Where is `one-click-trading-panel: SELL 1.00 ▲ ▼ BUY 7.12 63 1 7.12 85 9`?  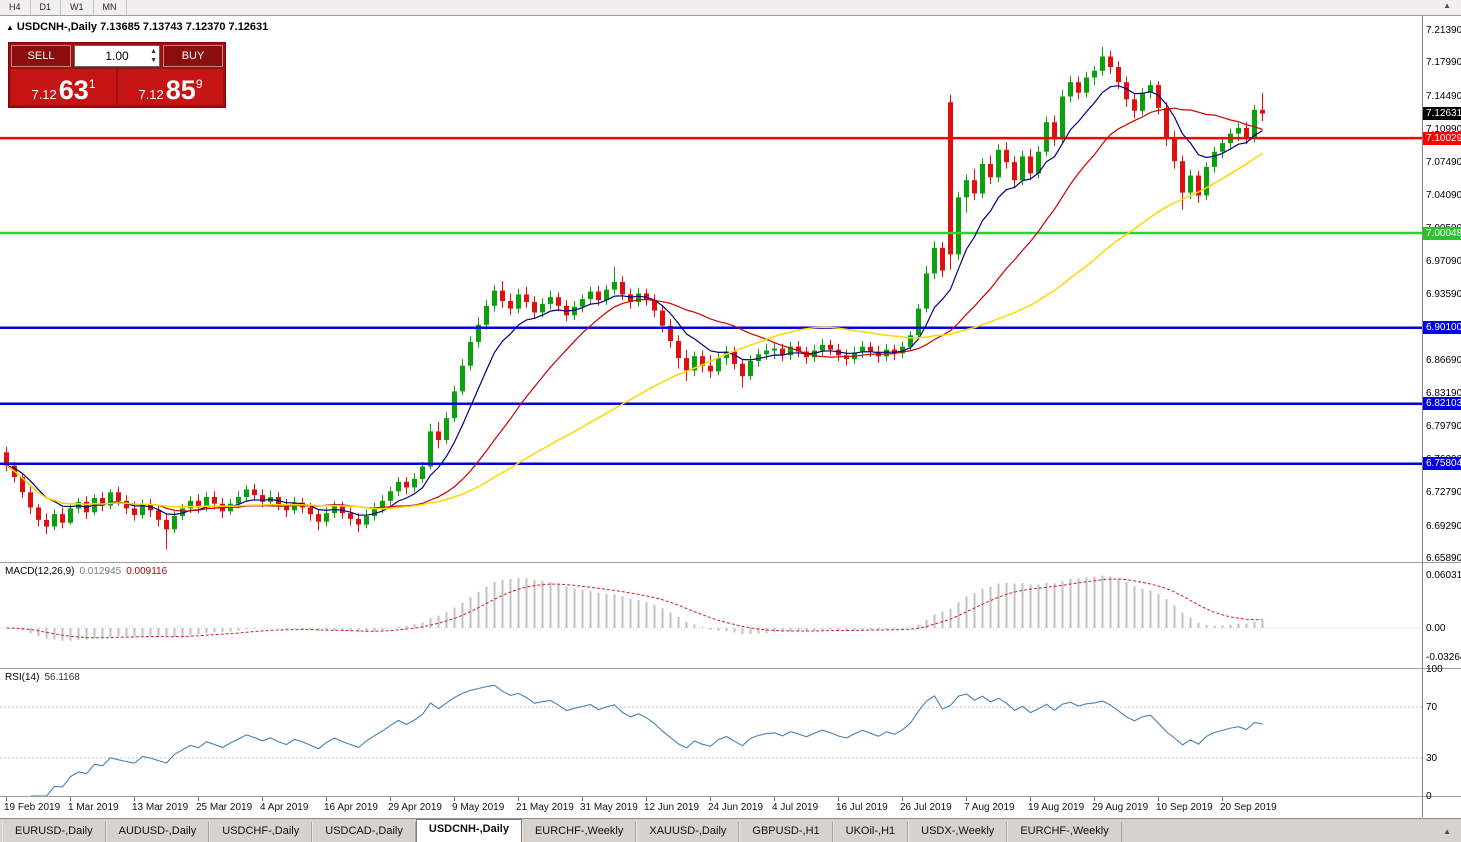 one-click-trading-panel: SELL 1.00 ▲ ▼ BUY 7.12 63 1 7.12 85 9 is located at coordinates (117, 75).